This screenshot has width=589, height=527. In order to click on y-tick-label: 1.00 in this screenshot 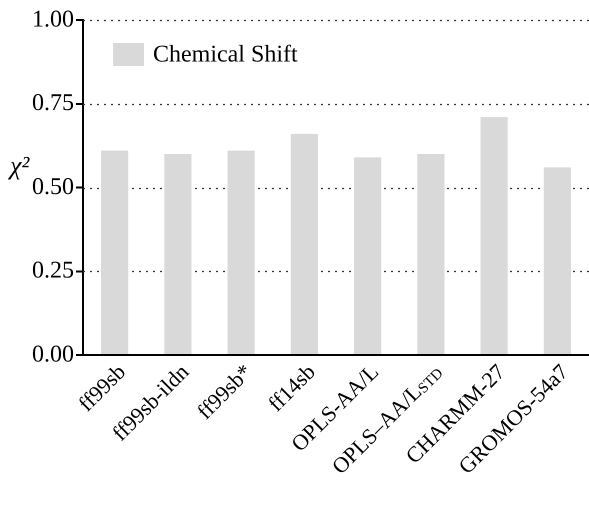, I will do `click(53, 19)`.